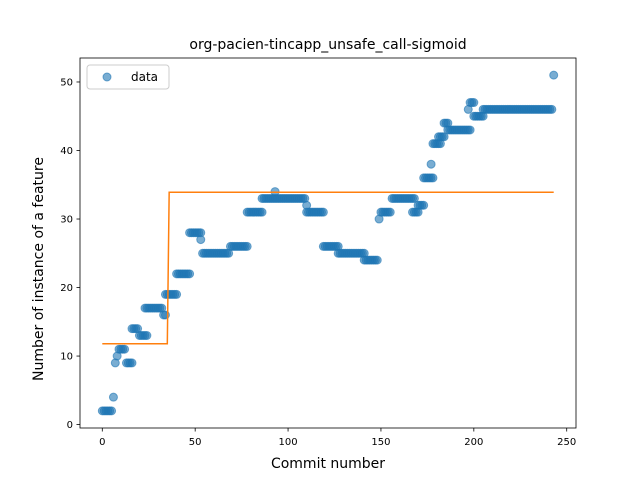  Describe the element at coordinates (380, 442) in the screenshot. I see `x-tick-label: 150` at that location.